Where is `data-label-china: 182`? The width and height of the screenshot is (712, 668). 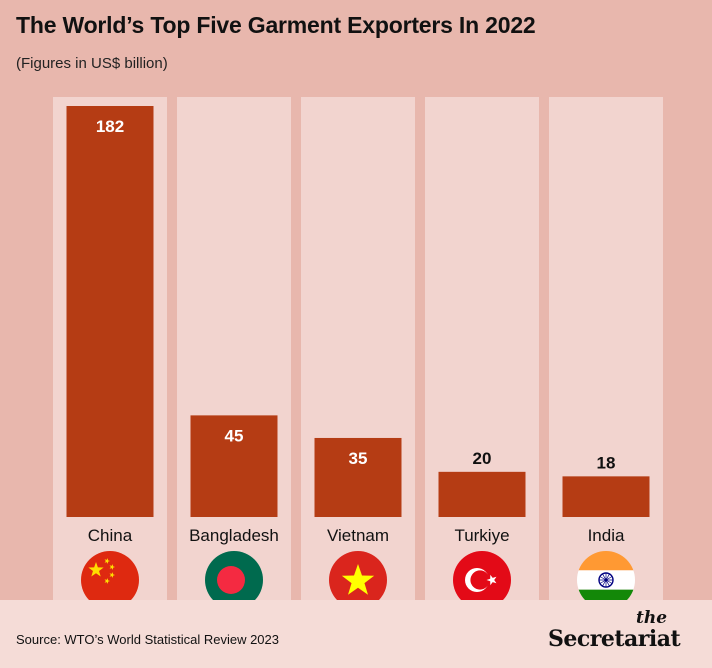 data-label-china: 182 is located at coordinates (110, 126).